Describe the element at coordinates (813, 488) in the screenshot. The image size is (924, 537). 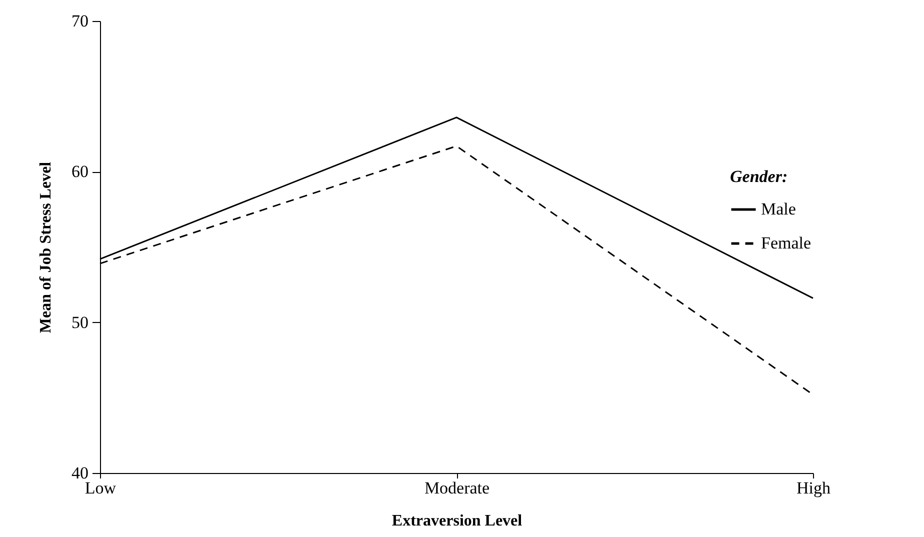
I see `x-tick-label: High` at that location.